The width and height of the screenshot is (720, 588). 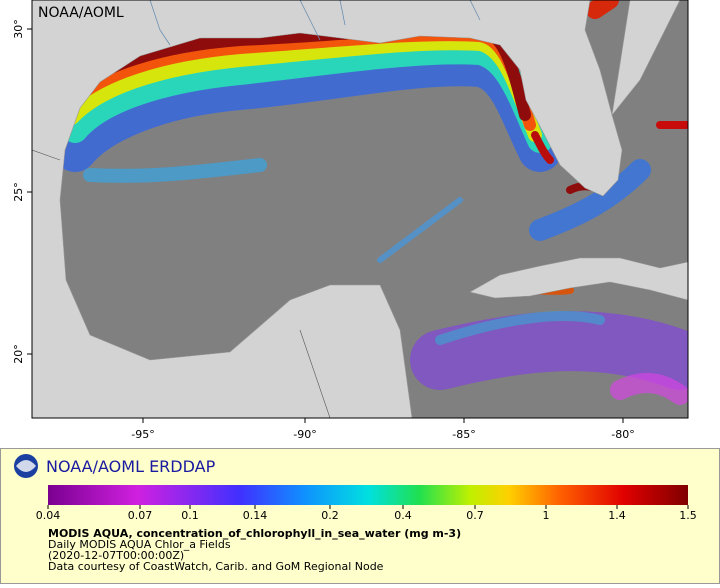 What do you see at coordinates (315, 23) in the screenshot?
I see `rivers` at bounding box center [315, 23].